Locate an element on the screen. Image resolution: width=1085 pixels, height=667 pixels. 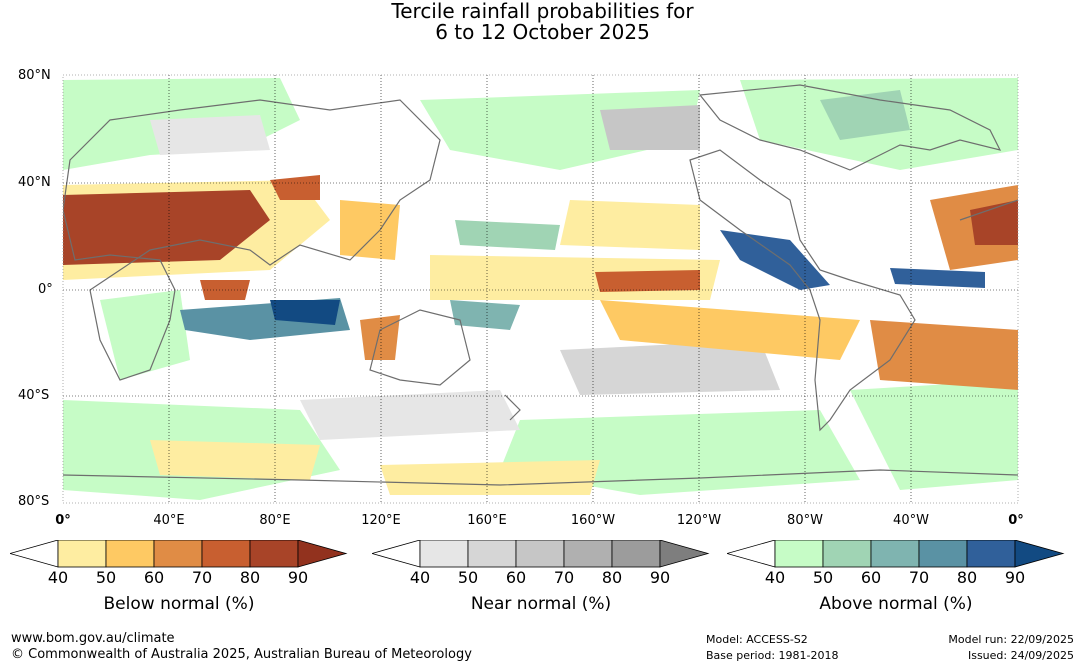
tick-above-40: 40 is located at coordinates (775, 577).